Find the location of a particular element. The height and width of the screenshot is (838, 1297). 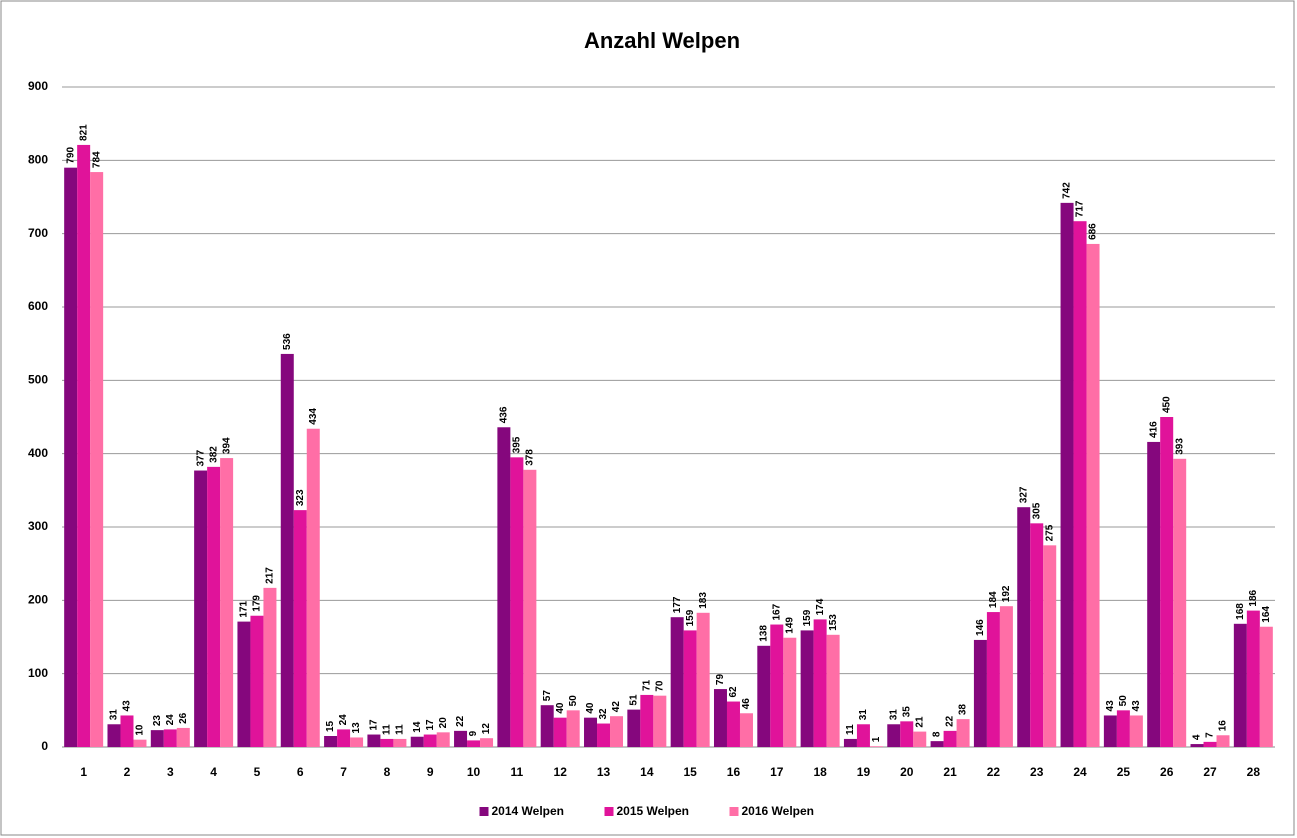

value-label: 378 is located at coordinates (530, 457).